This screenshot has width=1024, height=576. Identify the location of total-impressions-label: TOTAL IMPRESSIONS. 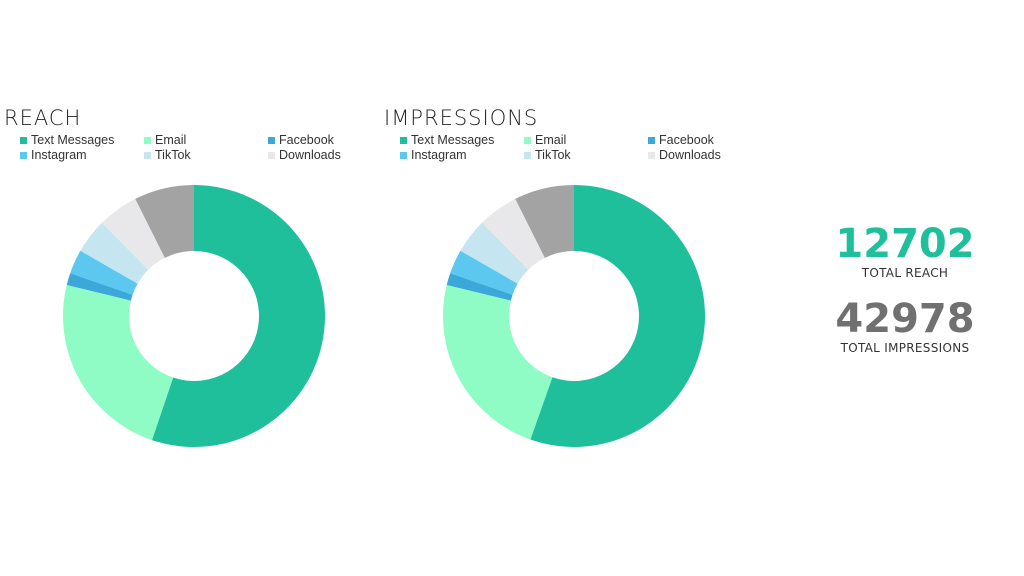
(905, 348).